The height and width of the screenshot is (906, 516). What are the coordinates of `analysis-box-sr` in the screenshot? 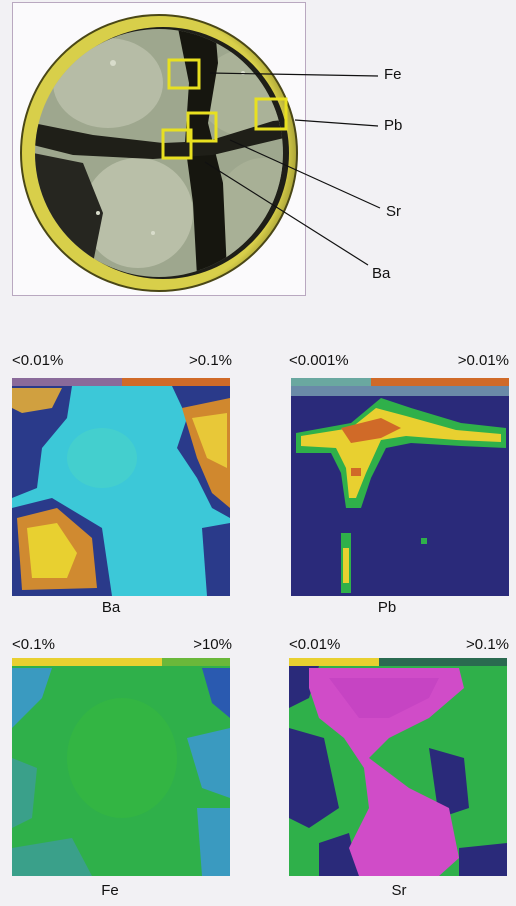 It's located at (202, 127).